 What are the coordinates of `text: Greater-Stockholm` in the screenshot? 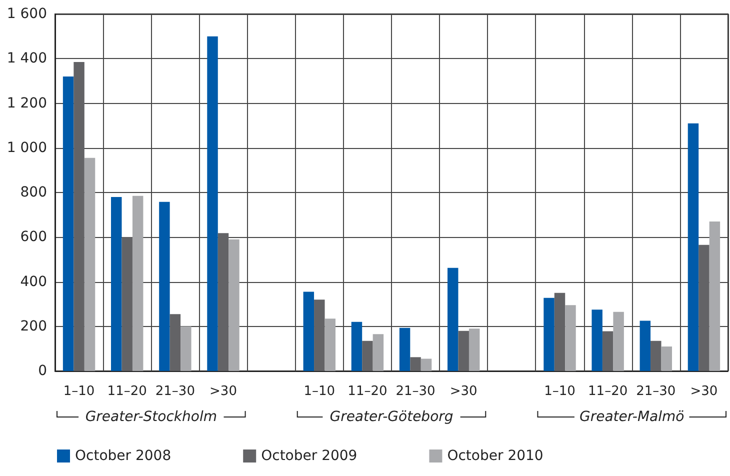 It's located at (151, 417).